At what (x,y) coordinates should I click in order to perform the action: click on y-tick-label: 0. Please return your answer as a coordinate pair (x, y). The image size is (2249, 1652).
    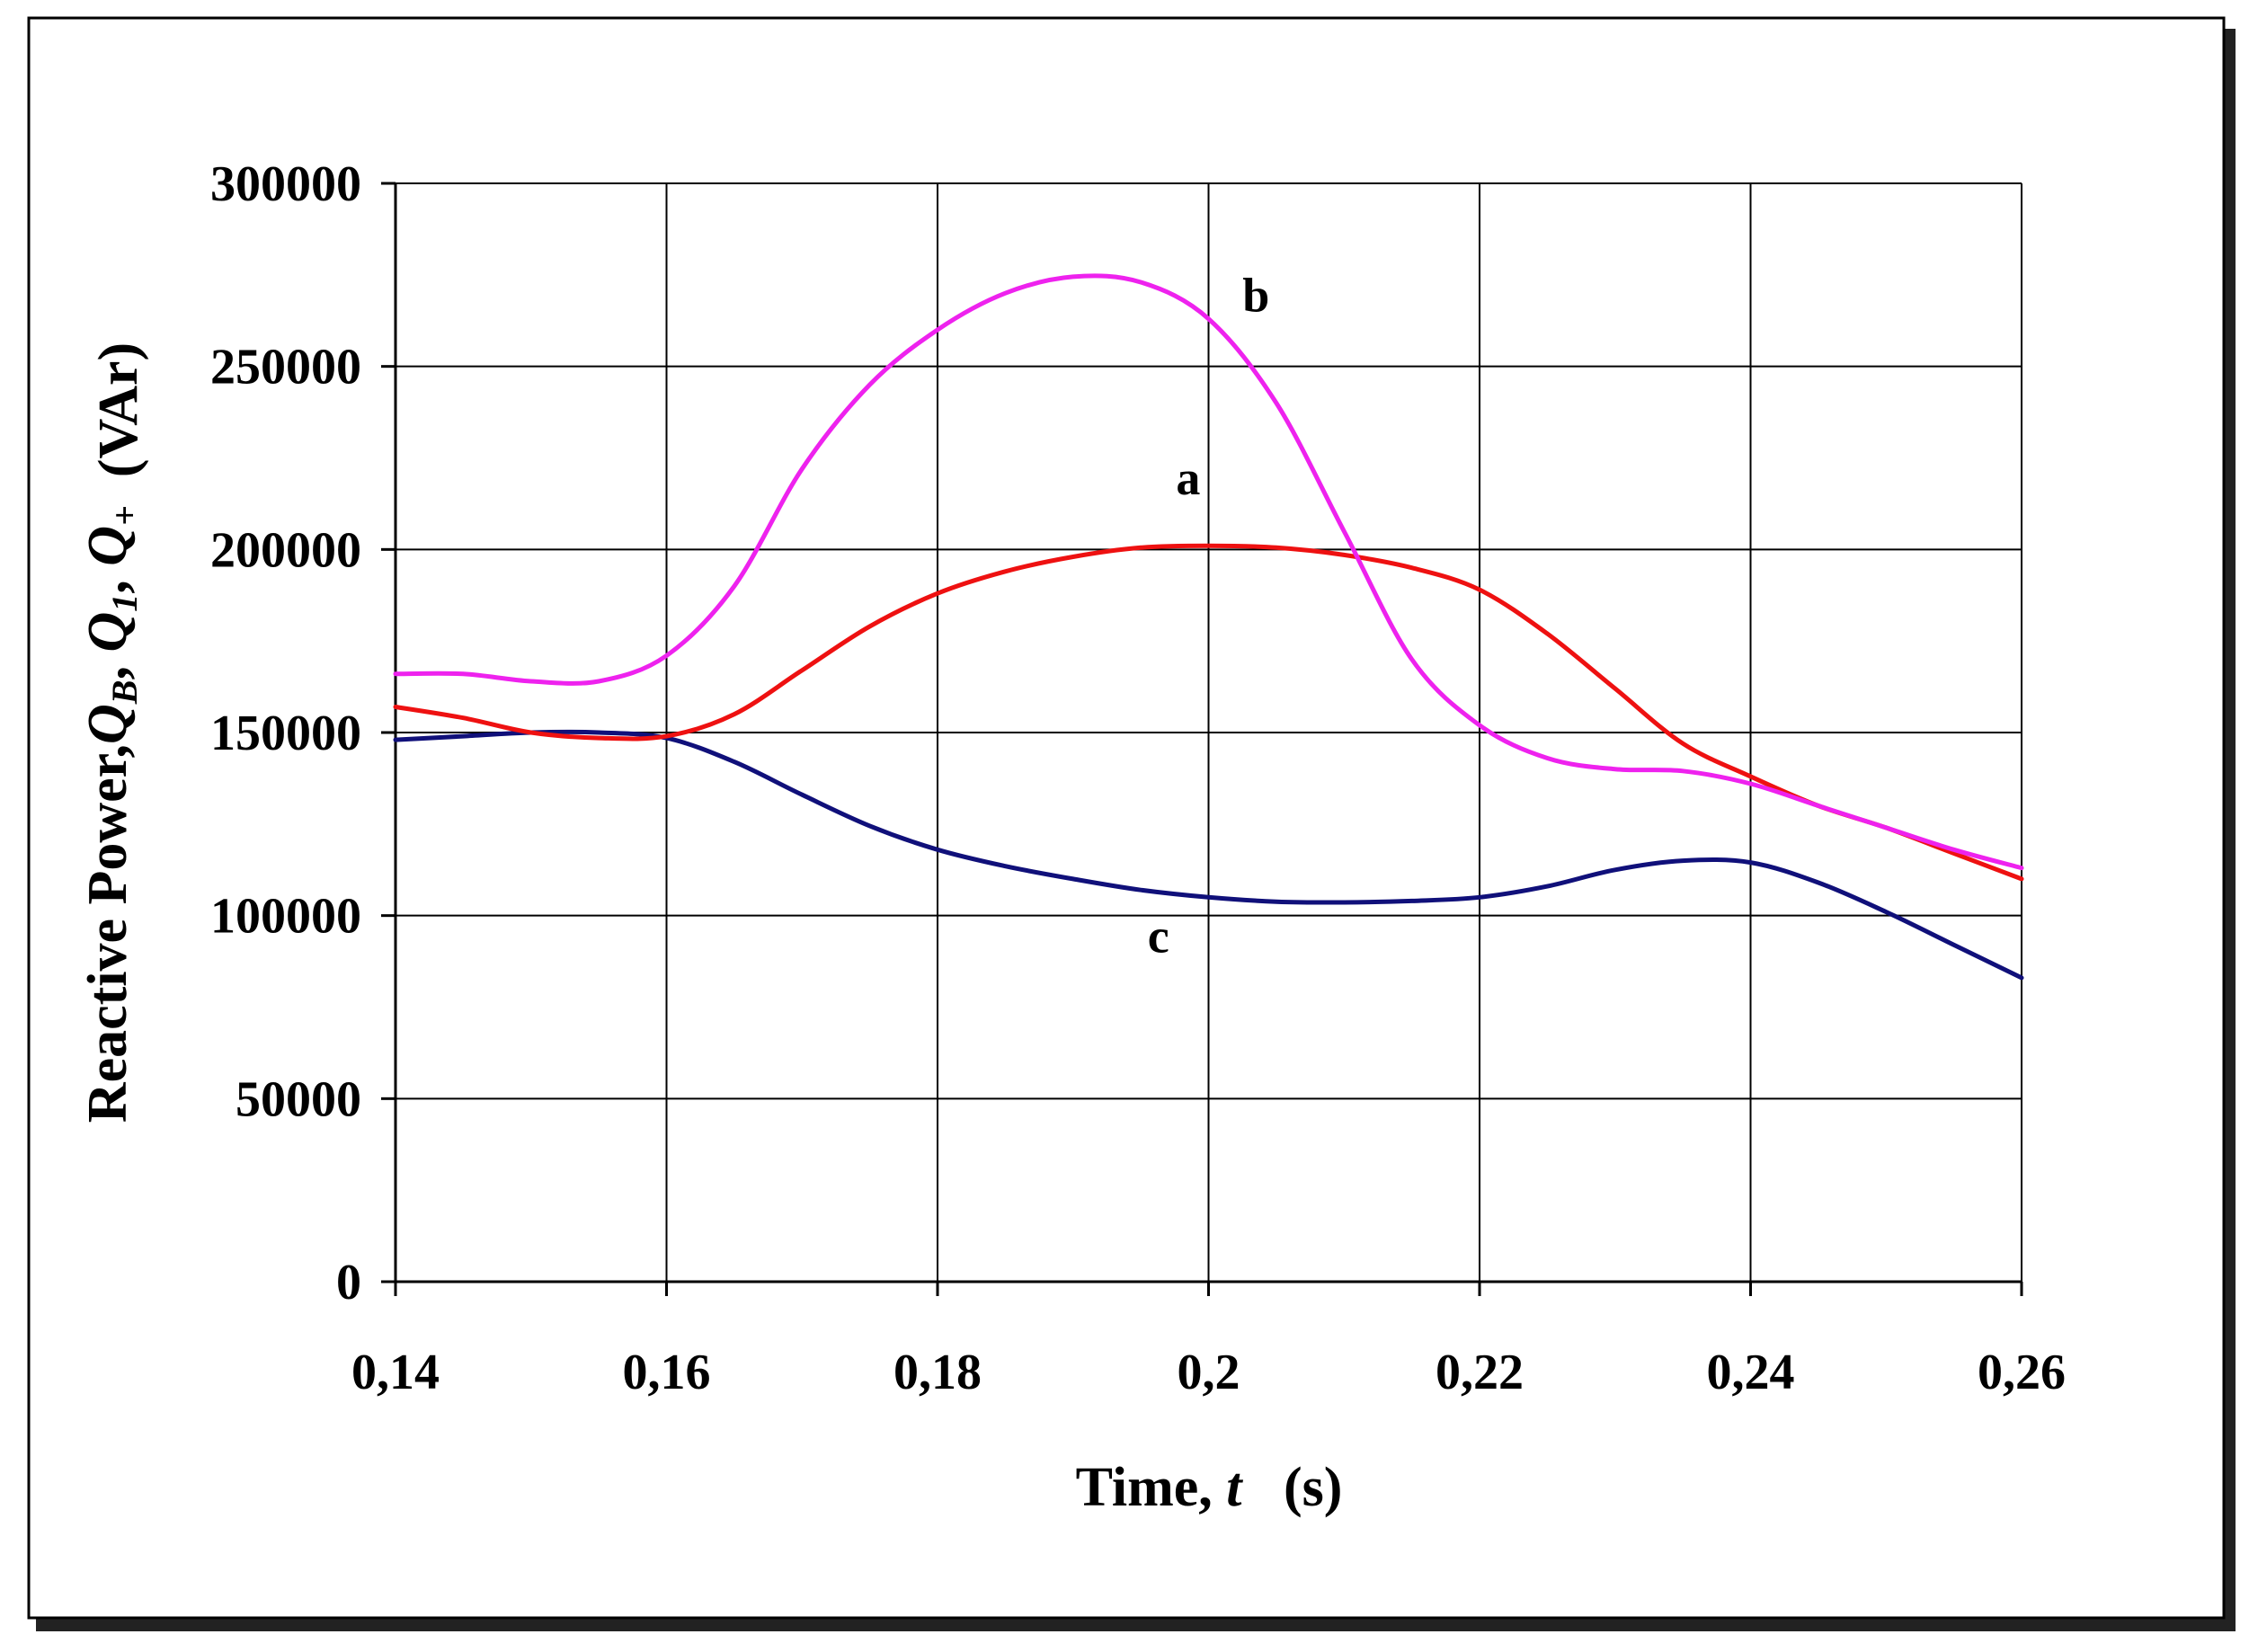
    Looking at the image, I should click on (348, 1282).